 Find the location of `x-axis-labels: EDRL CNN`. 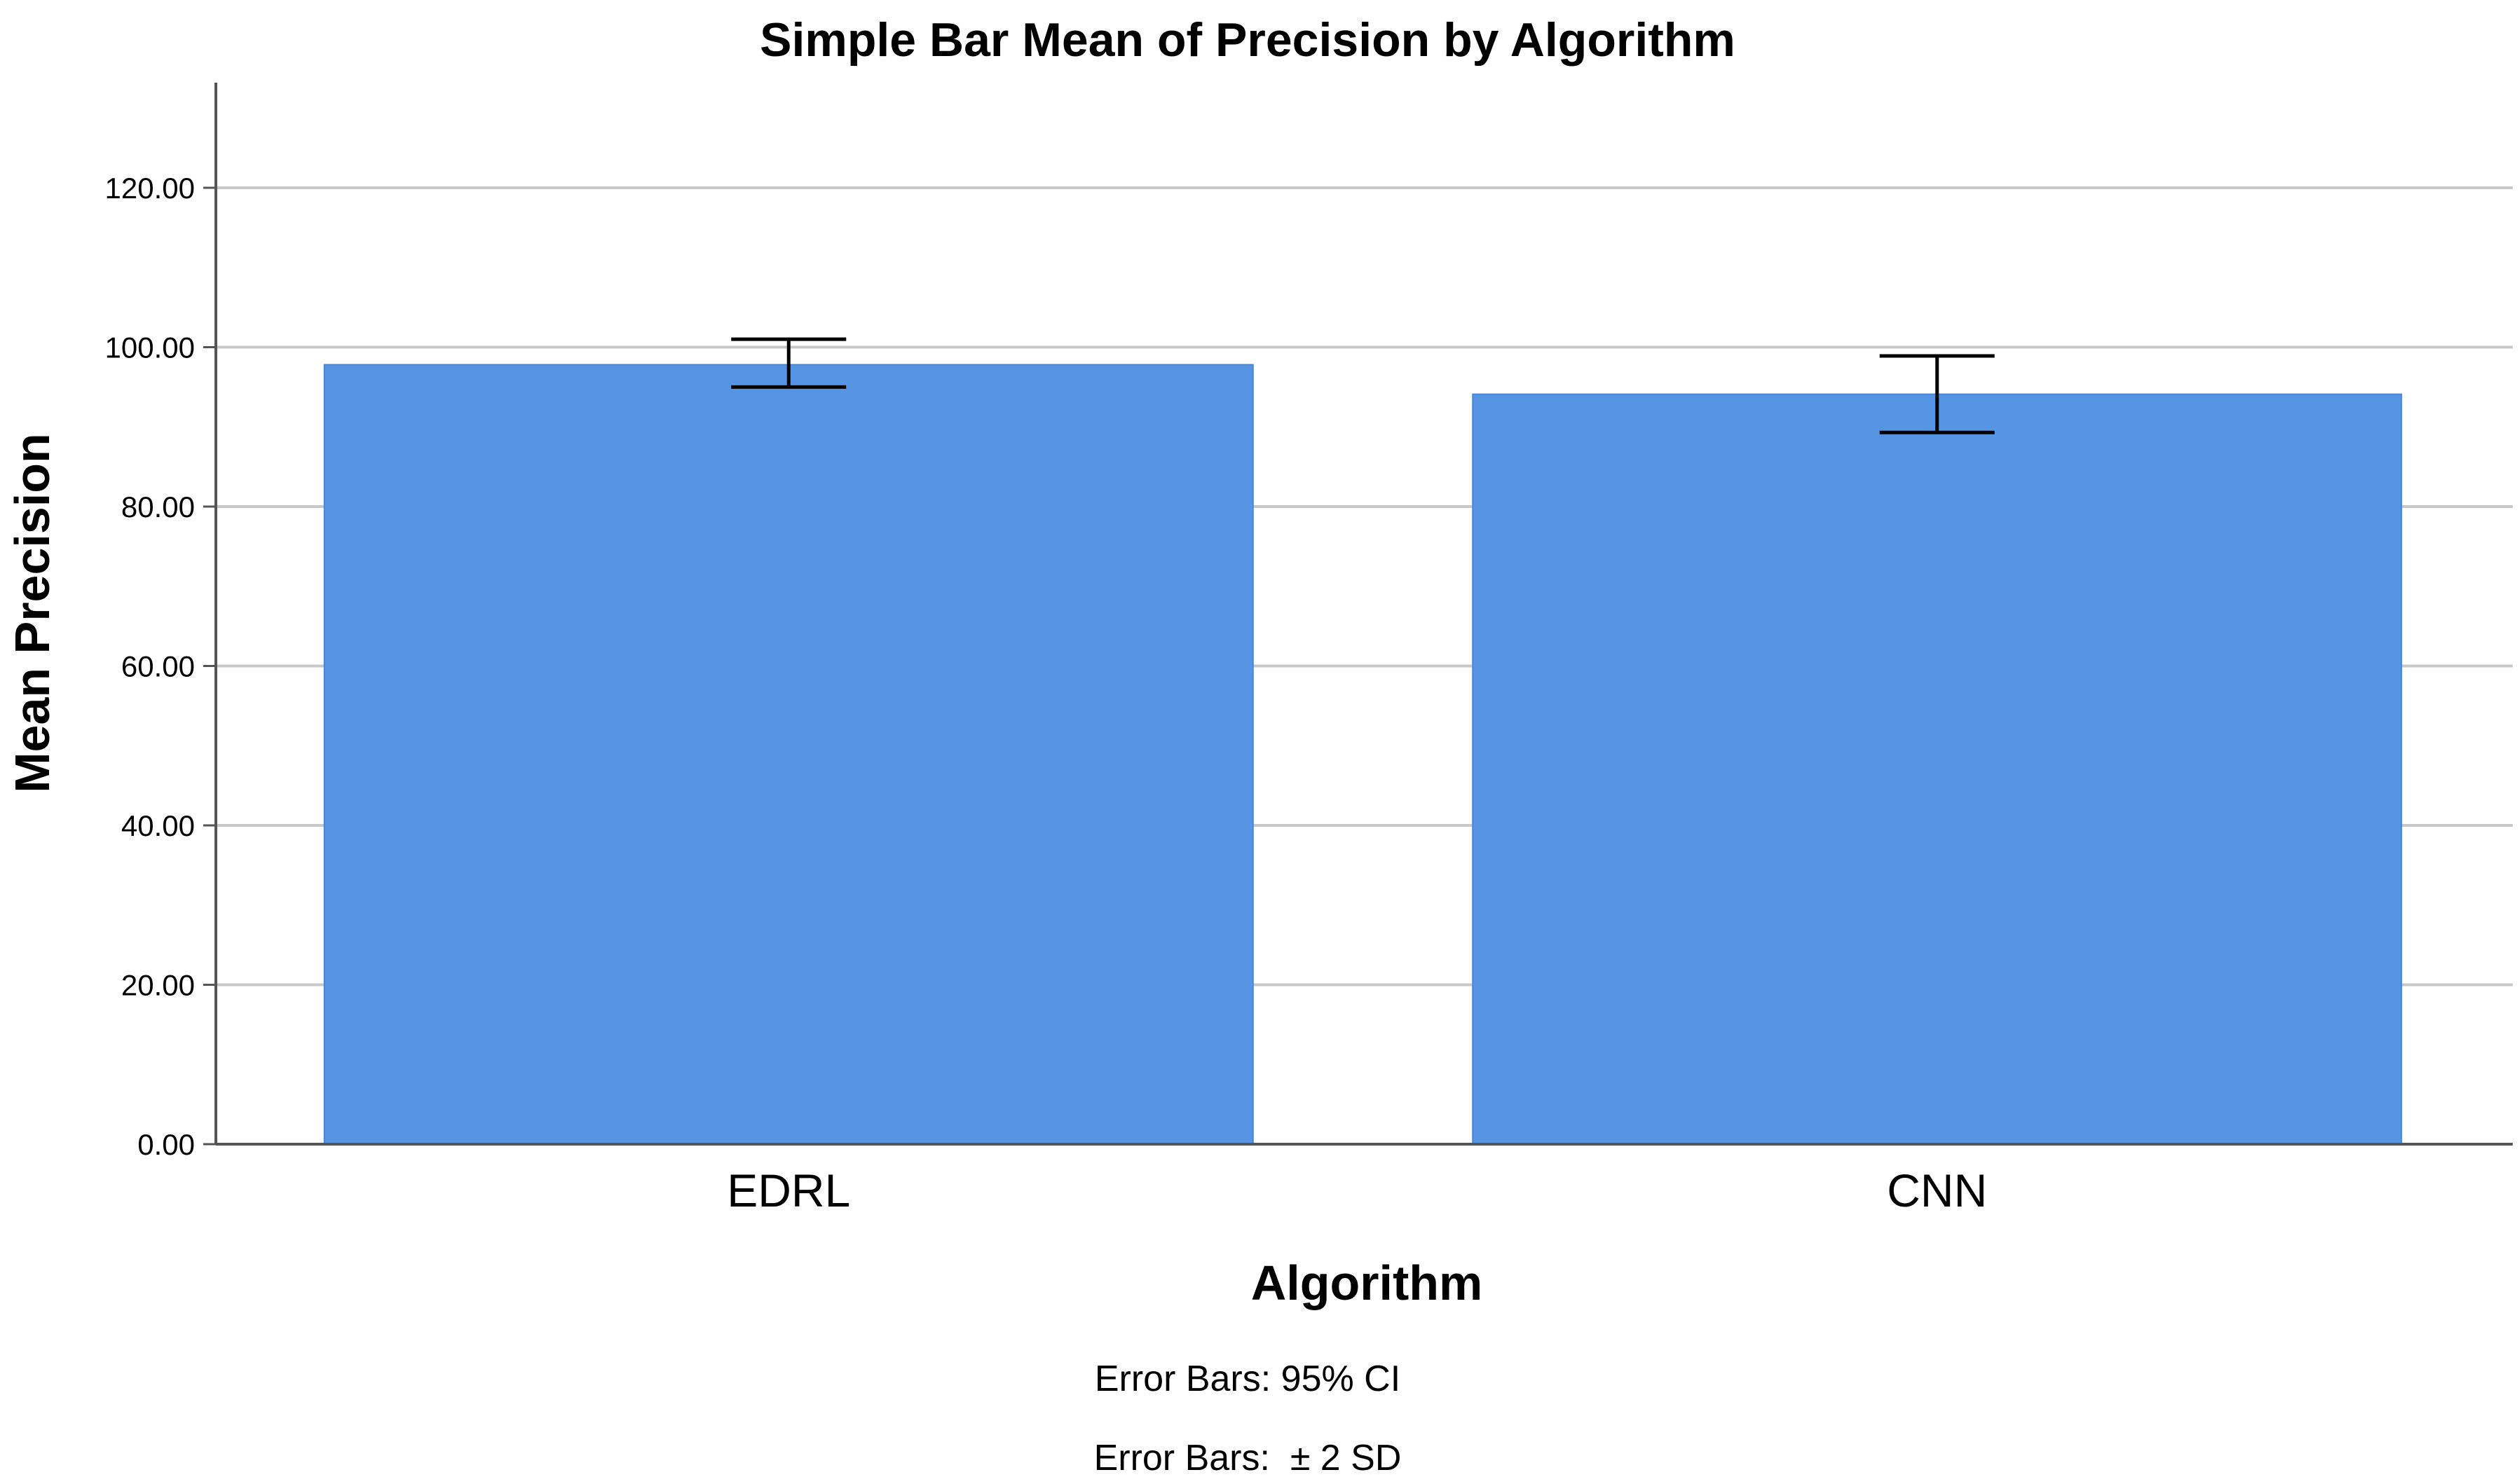

x-axis-labels: EDRL CNN is located at coordinates (1357, 1190).